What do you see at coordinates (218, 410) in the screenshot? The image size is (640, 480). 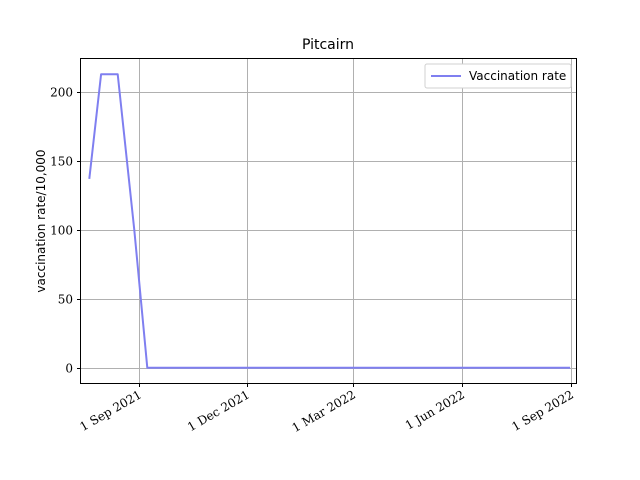 I see `x-tick-label: 1 Dec 2021` at bounding box center [218, 410].